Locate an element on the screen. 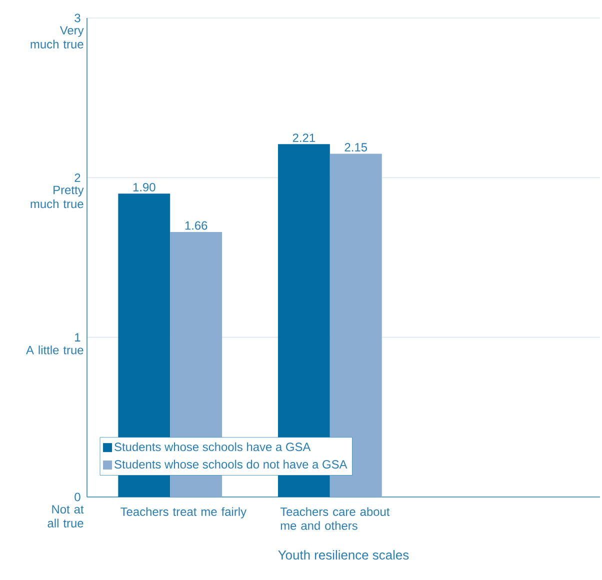  data-label: 2.21 is located at coordinates (303, 138).